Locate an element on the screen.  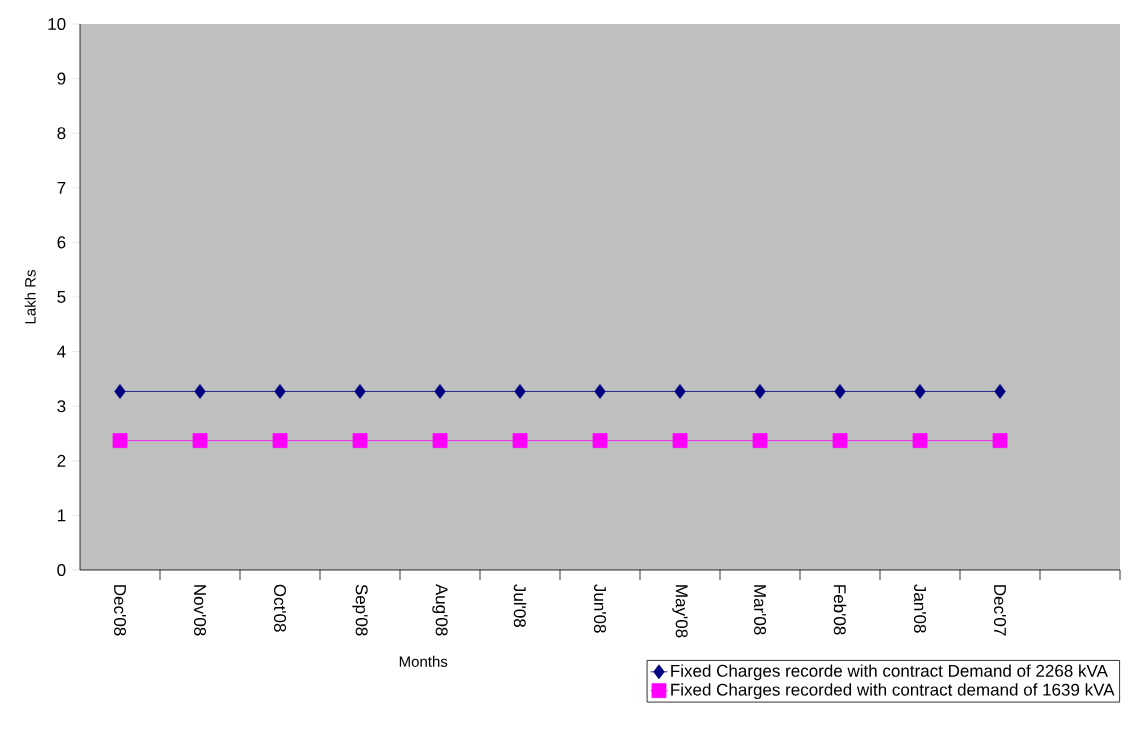
x-tick-label: Mar'08 is located at coordinates (760, 610).